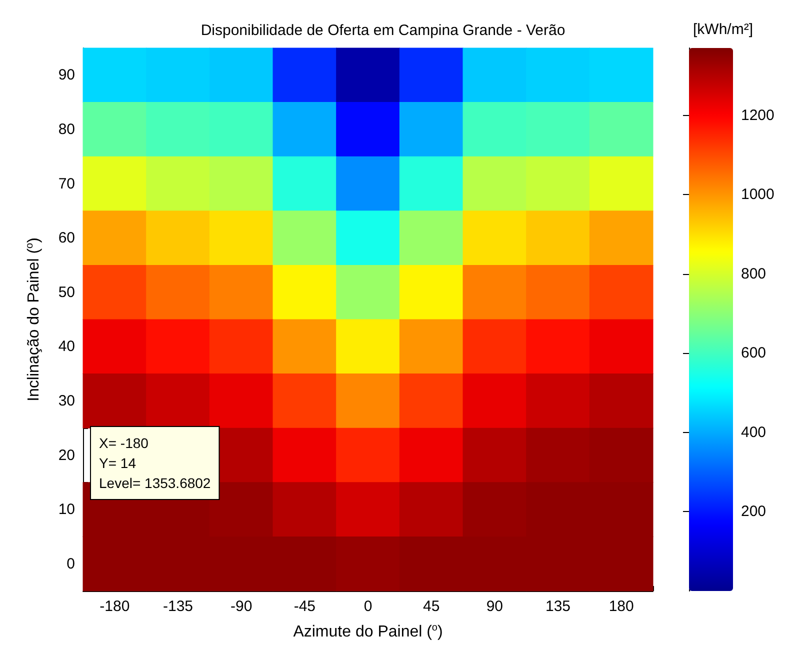  I want to click on y-tick-label: 20, so click(66, 455).